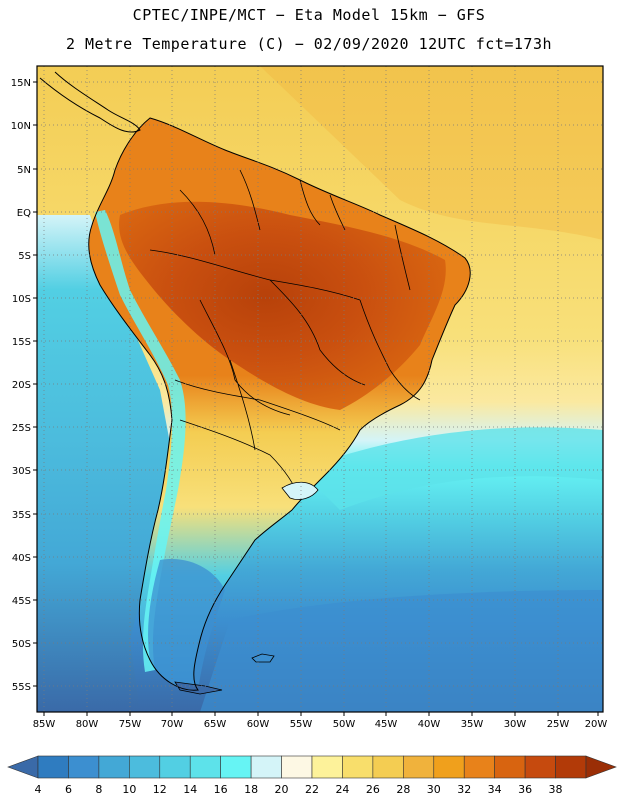  I want to click on central-america-coast, so click(90, 102).